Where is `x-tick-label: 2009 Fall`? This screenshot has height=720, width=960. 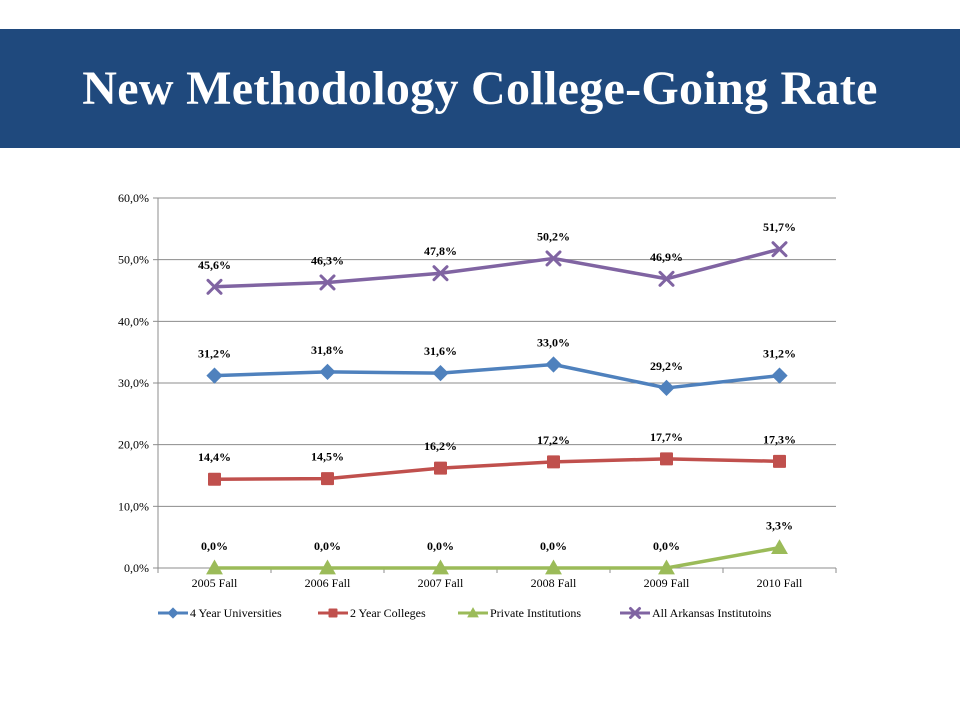 x-tick-label: 2009 Fall is located at coordinates (667, 583).